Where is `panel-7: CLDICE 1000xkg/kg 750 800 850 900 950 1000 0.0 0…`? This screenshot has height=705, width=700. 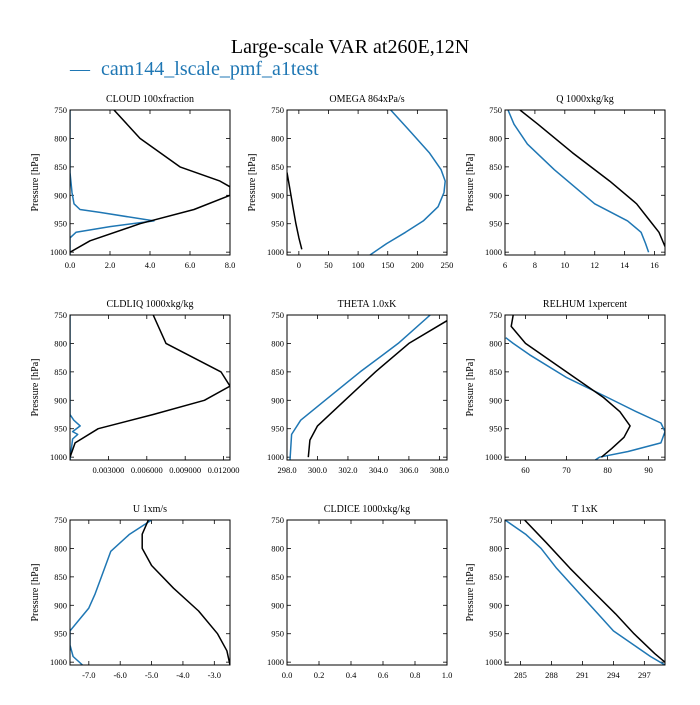
panel-7: CLDICE 1000xkg/kg 750 800 850 900 950 1000 0.0 0… is located at coordinates (359, 592).